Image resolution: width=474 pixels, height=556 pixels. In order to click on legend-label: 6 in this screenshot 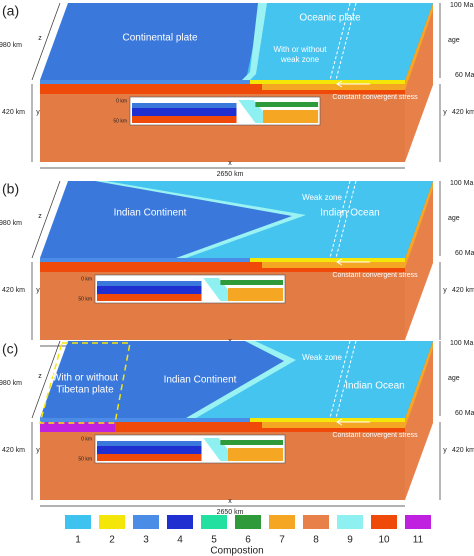, I will do `click(248, 540)`.